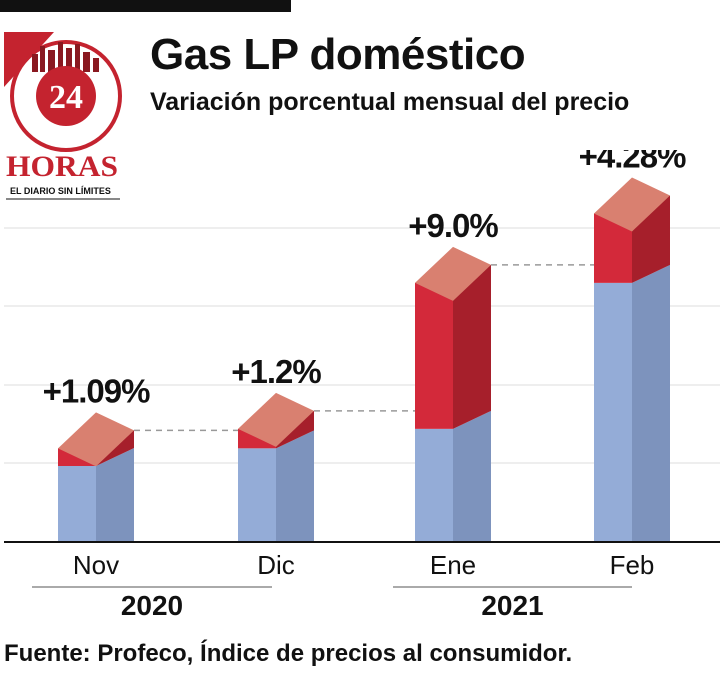  What do you see at coordinates (276, 565) in the screenshot?
I see `category-label: Dic` at bounding box center [276, 565].